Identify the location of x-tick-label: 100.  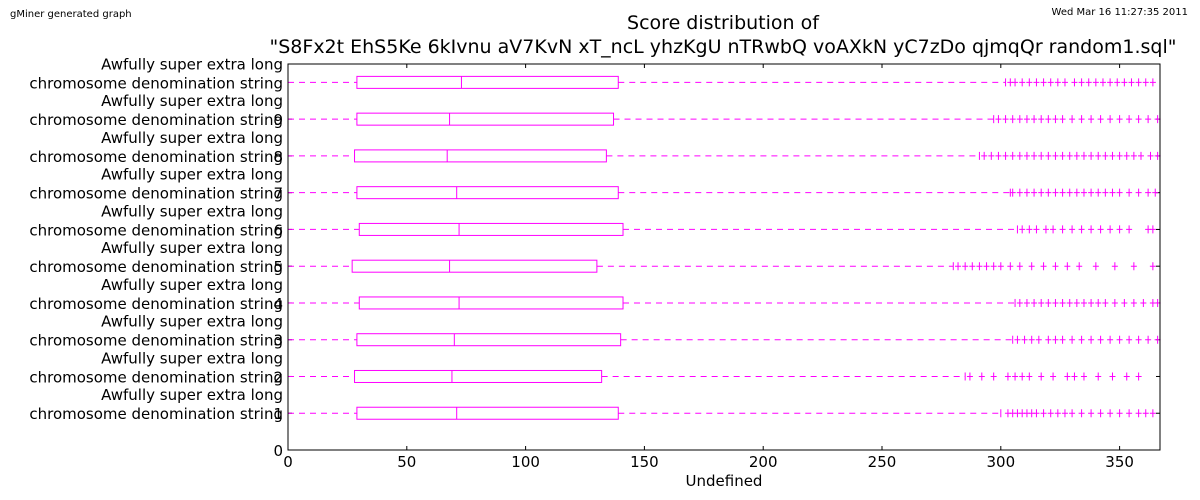
(525, 462).